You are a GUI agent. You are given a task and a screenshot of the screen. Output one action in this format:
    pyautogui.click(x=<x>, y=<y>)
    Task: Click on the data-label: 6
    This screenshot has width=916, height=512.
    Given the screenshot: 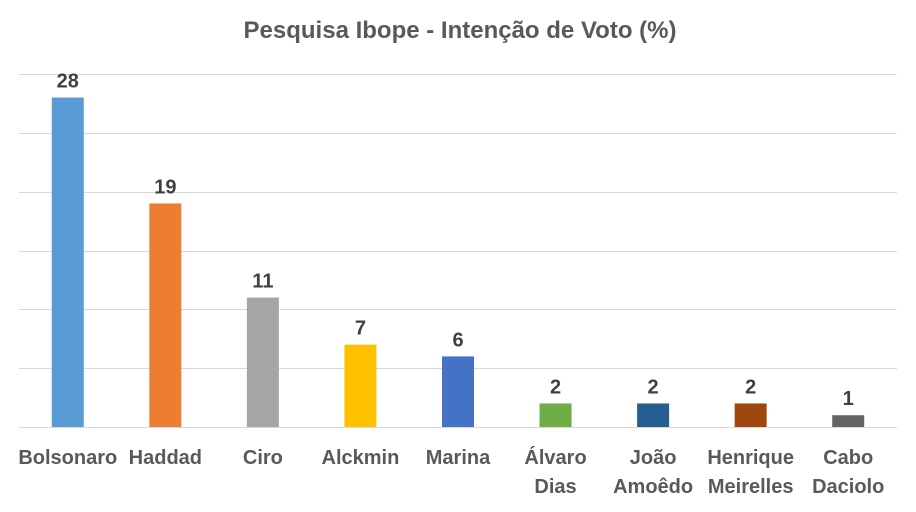 What is the action you would take?
    pyautogui.click(x=457, y=340)
    